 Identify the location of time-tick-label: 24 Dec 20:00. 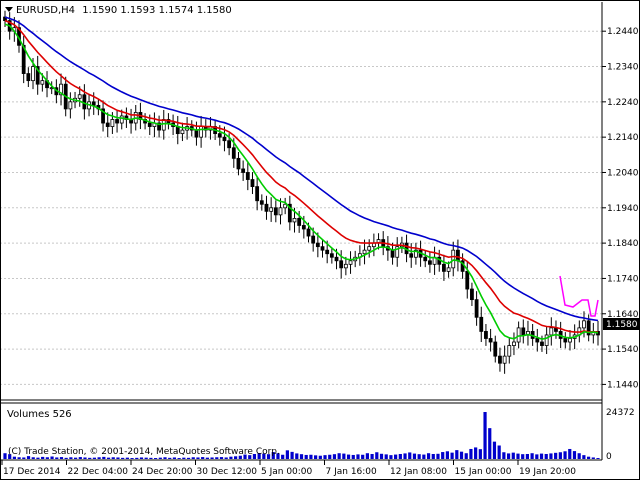
(162, 472).